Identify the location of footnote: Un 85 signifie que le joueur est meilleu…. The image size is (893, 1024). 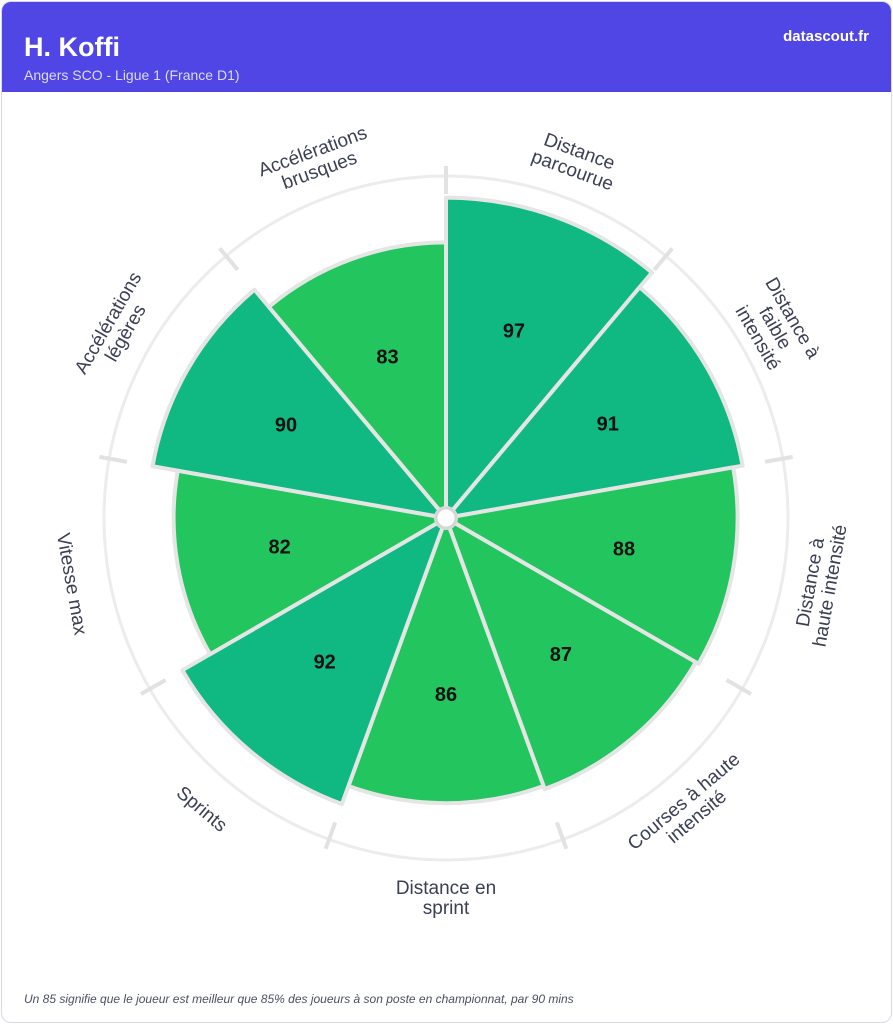
(299, 999).